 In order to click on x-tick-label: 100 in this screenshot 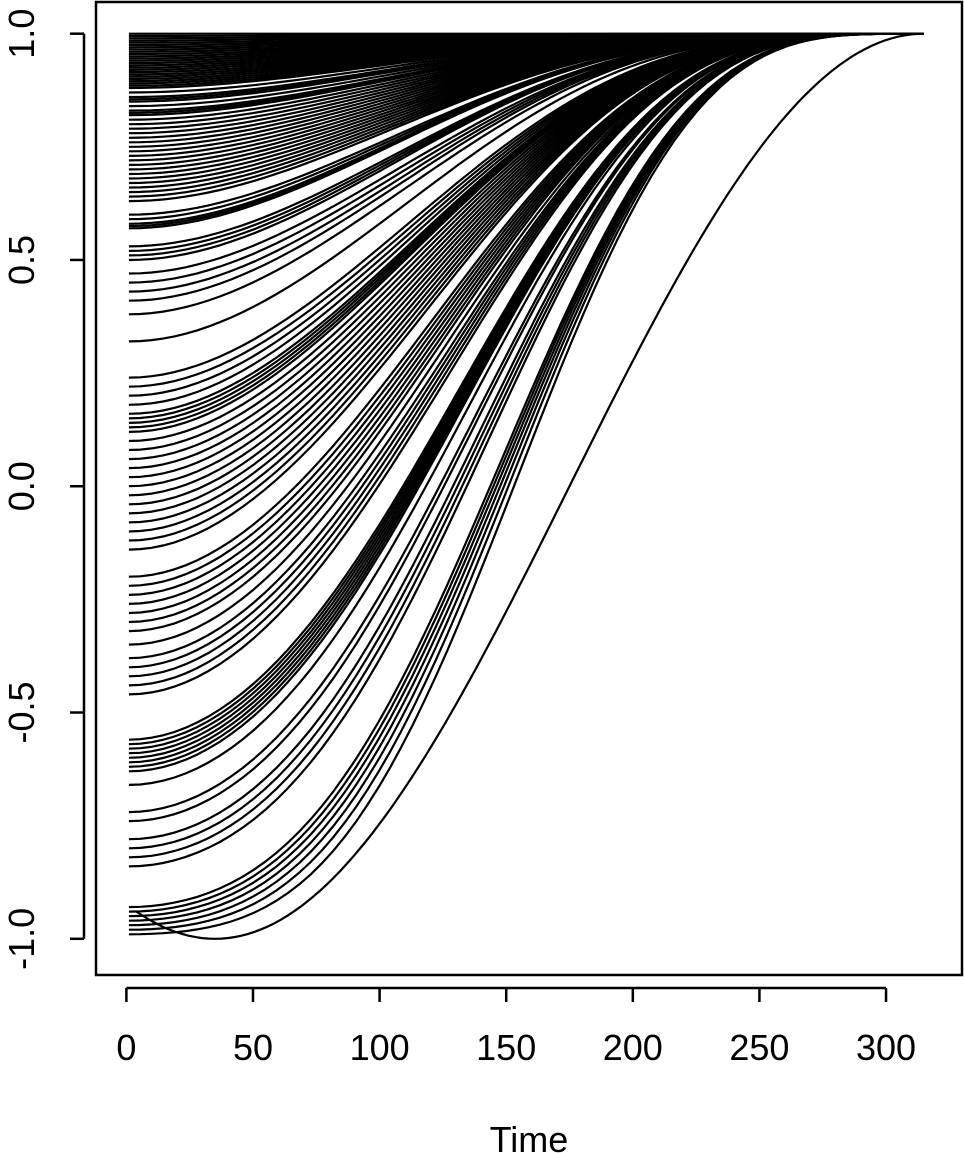, I will do `click(380, 1047)`.